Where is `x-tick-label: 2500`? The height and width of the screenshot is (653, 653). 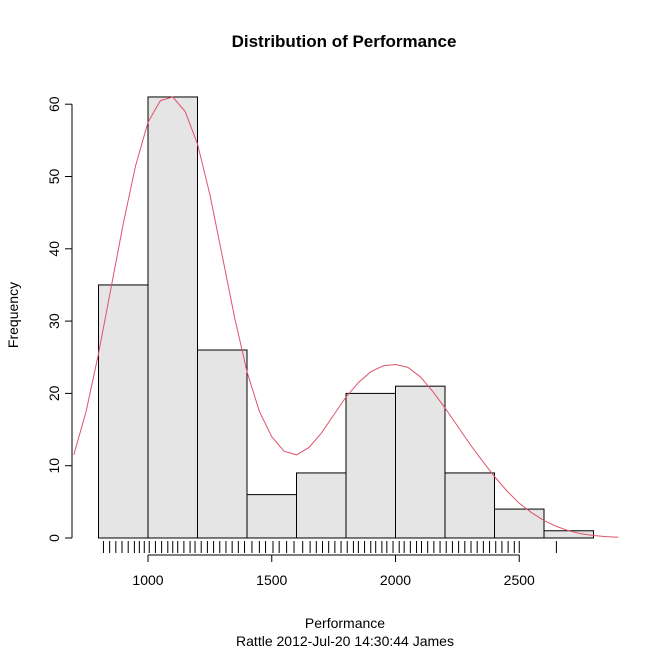 x-tick-label: 2500 is located at coordinates (519, 580).